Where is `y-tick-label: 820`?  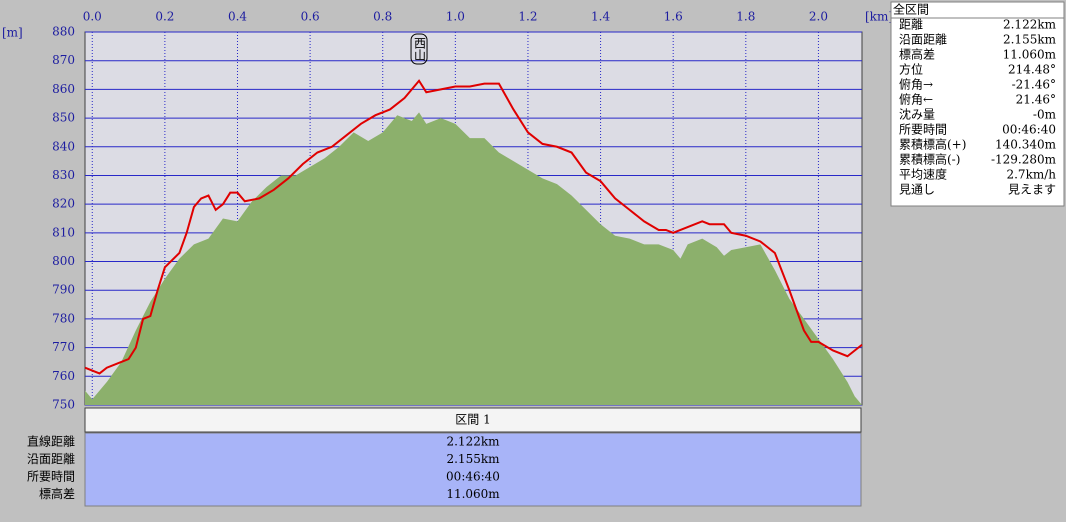
y-tick-label: 820 is located at coordinates (63, 204).